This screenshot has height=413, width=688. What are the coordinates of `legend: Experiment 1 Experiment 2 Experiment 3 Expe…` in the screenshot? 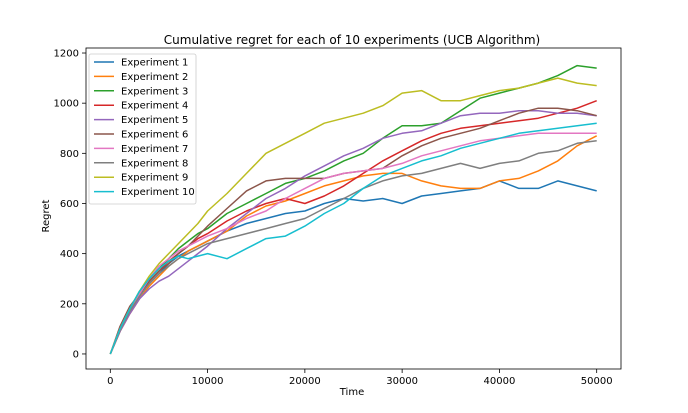 It's located at (142, 129).